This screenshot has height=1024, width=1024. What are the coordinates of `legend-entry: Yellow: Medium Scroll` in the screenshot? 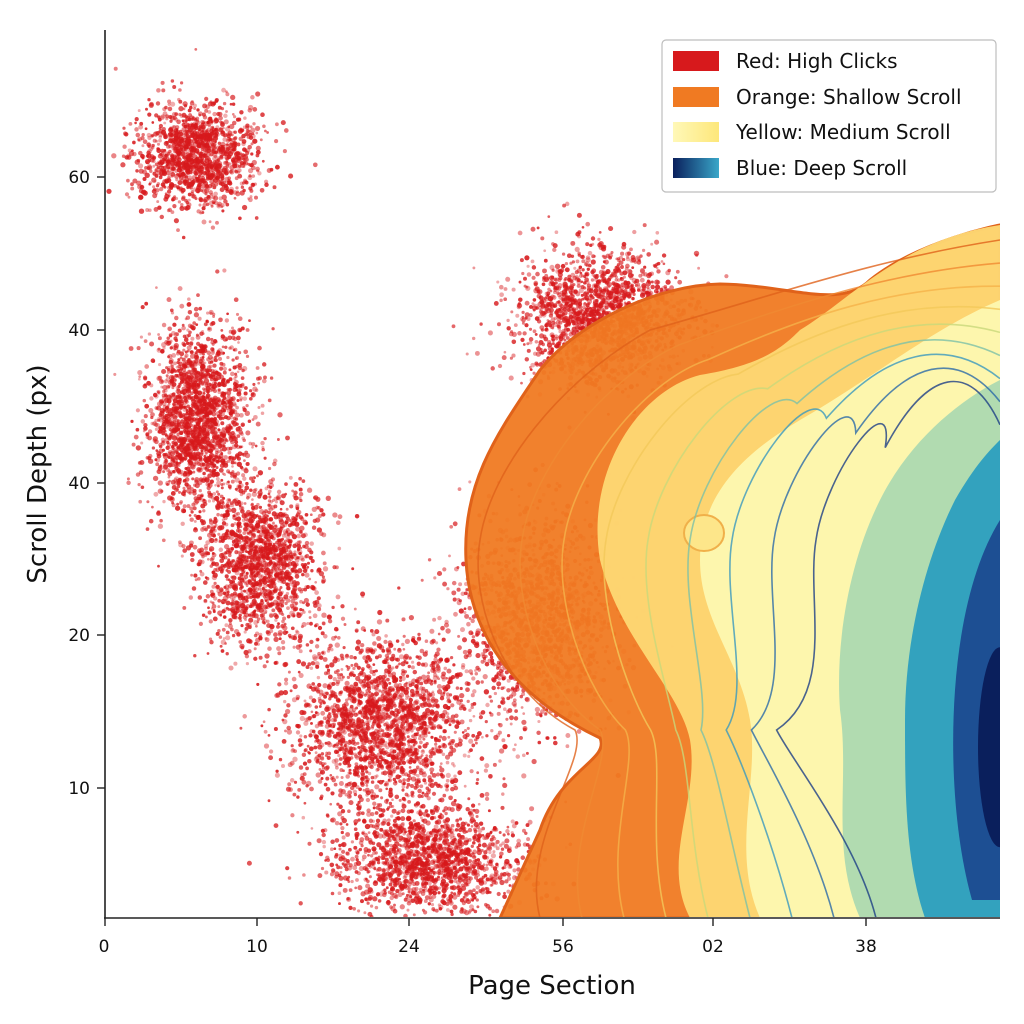 It's located at (812, 132).